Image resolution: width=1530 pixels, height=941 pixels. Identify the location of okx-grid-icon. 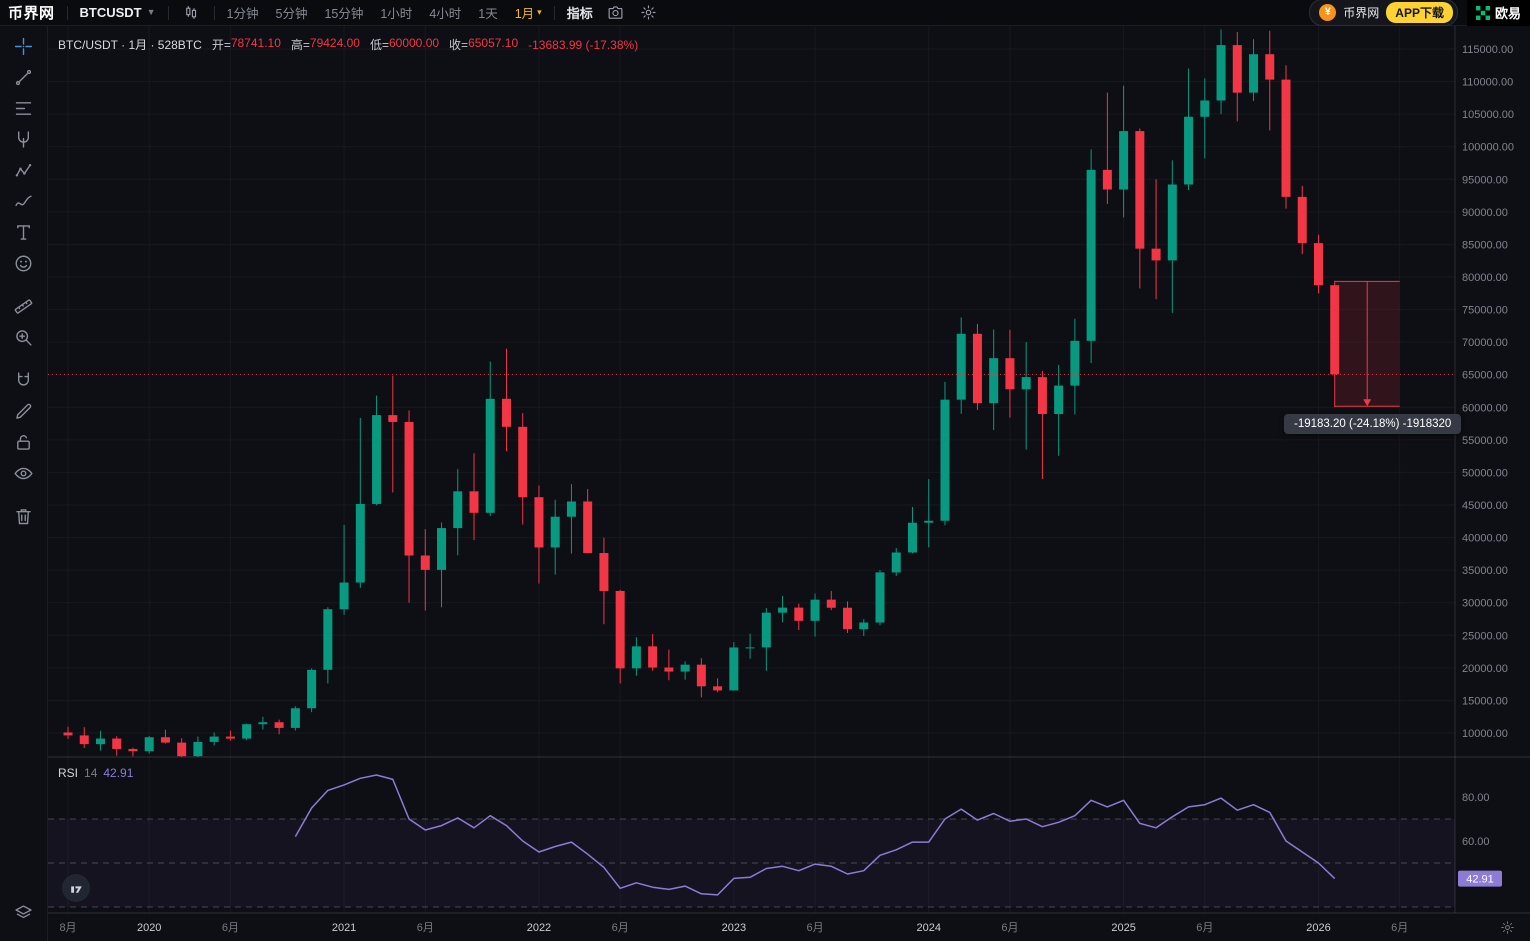
(1483, 13).